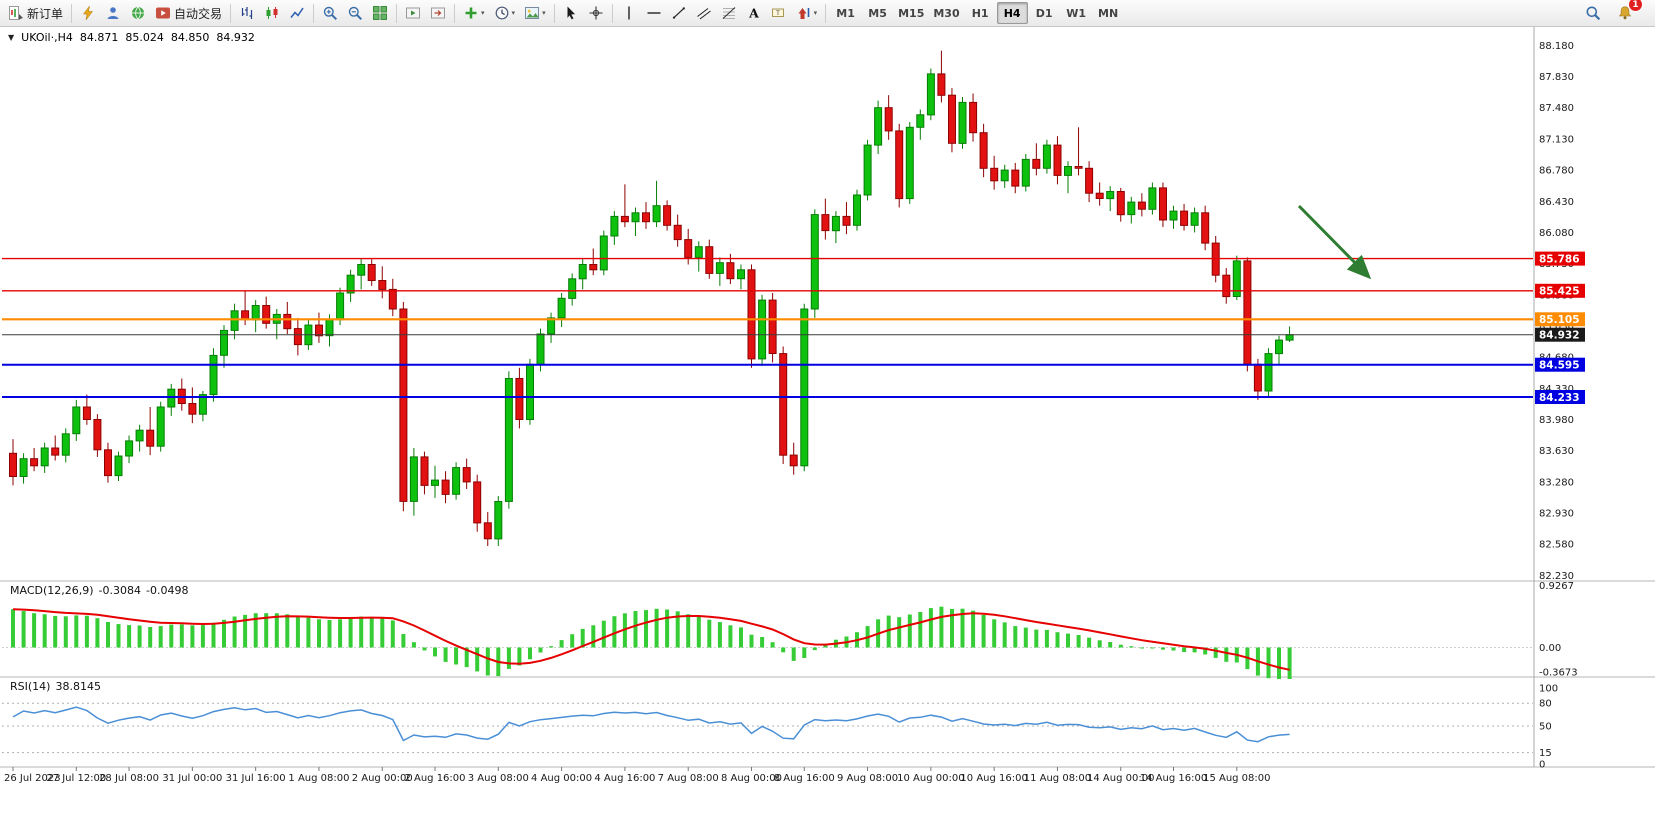  I want to click on price-badge: 84.595, so click(1560, 364).